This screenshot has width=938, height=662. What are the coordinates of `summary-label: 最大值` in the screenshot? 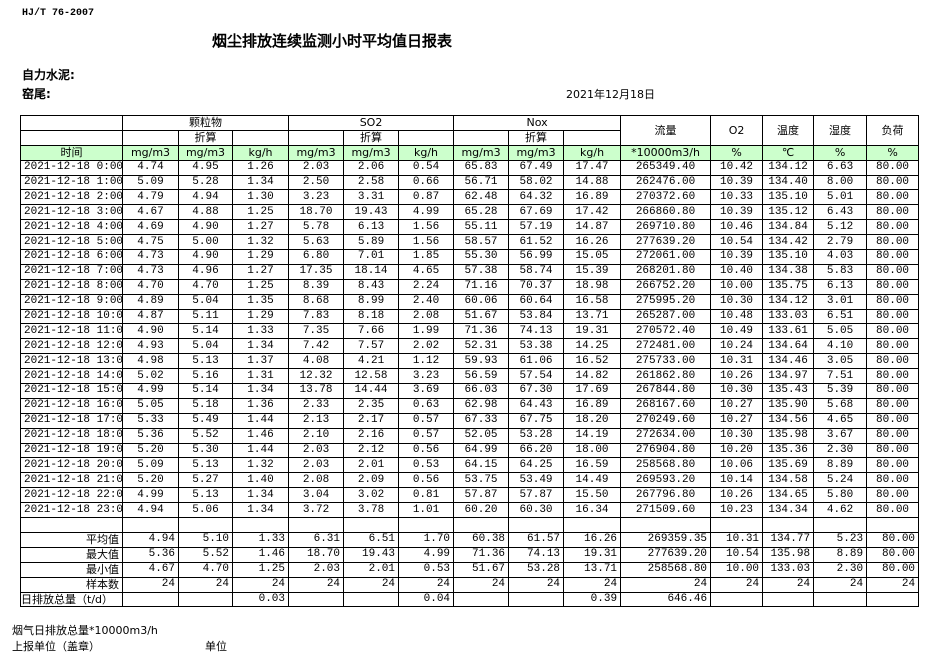 It's located at (71, 554).